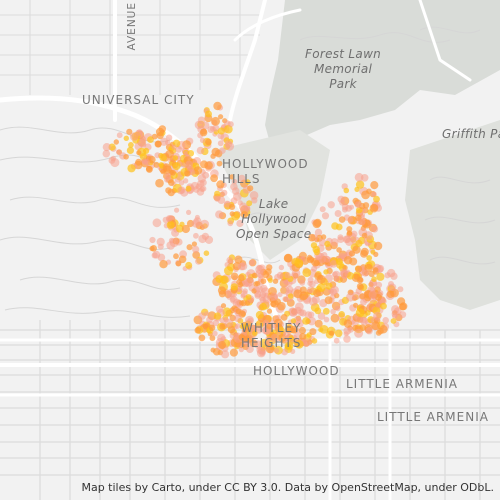 The height and width of the screenshot is (500, 500). I want to click on label-little-armenia-2: LITTLE ARMENIA, so click(433, 417).